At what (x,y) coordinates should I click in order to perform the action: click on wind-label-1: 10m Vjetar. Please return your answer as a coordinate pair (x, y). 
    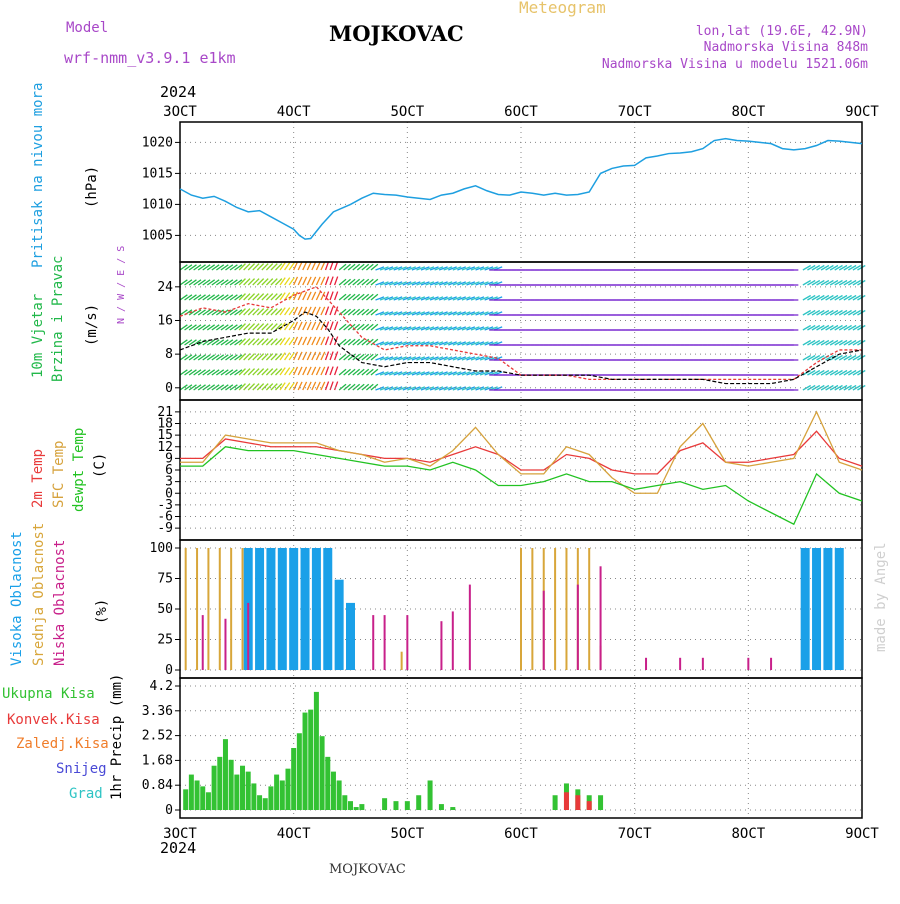
    Looking at the image, I should click on (38, 335).